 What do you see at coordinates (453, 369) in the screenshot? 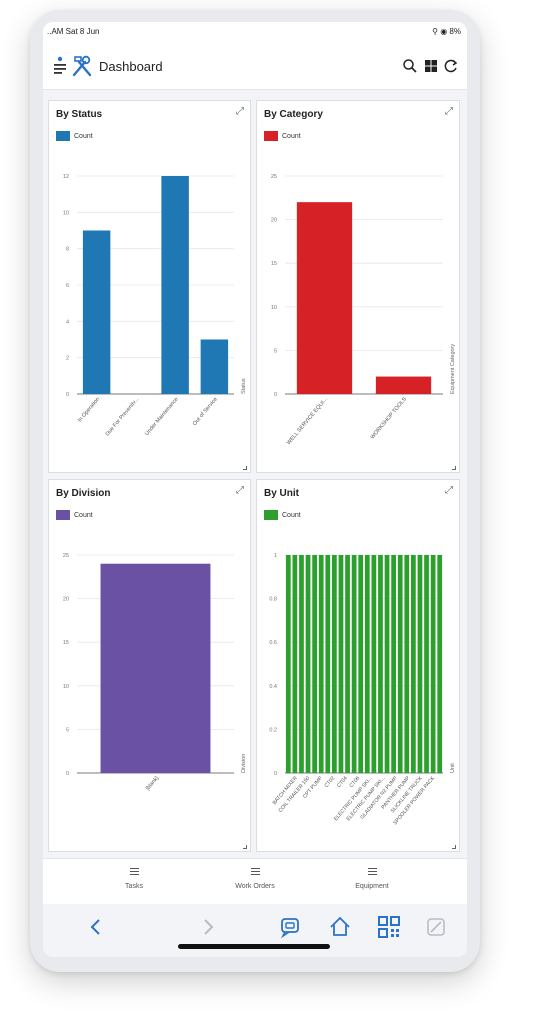
I see `x-axis-title: Equipment Category` at bounding box center [453, 369].